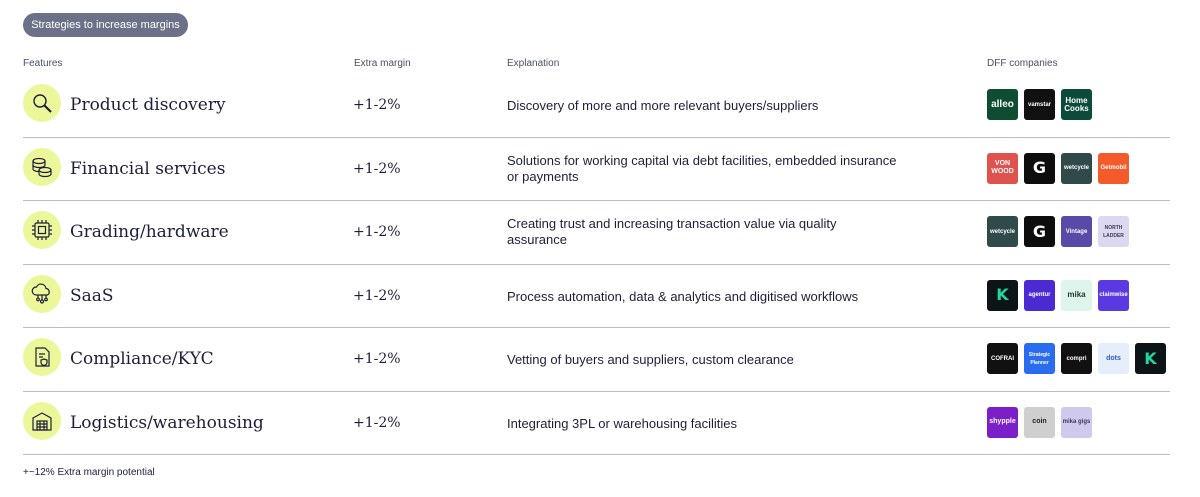 The height and width of the screenshot is (497, 1200). I want to click on company-logo: Home Cooks, so click(1076, 104).